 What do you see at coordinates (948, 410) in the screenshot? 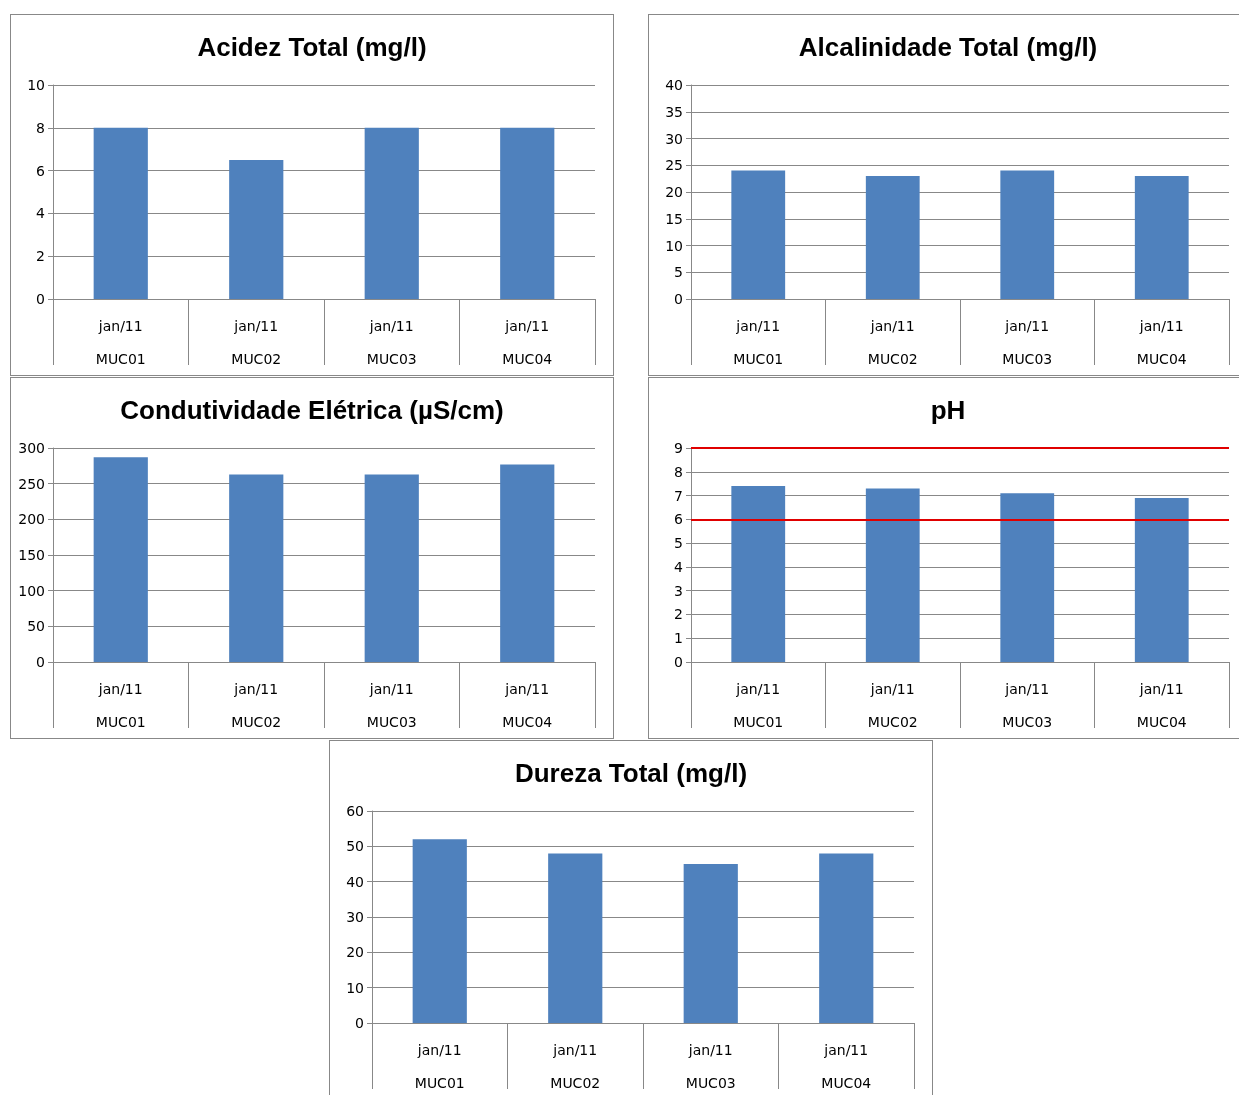
I see `chart-title: pH` at bounding box center [948, 410].